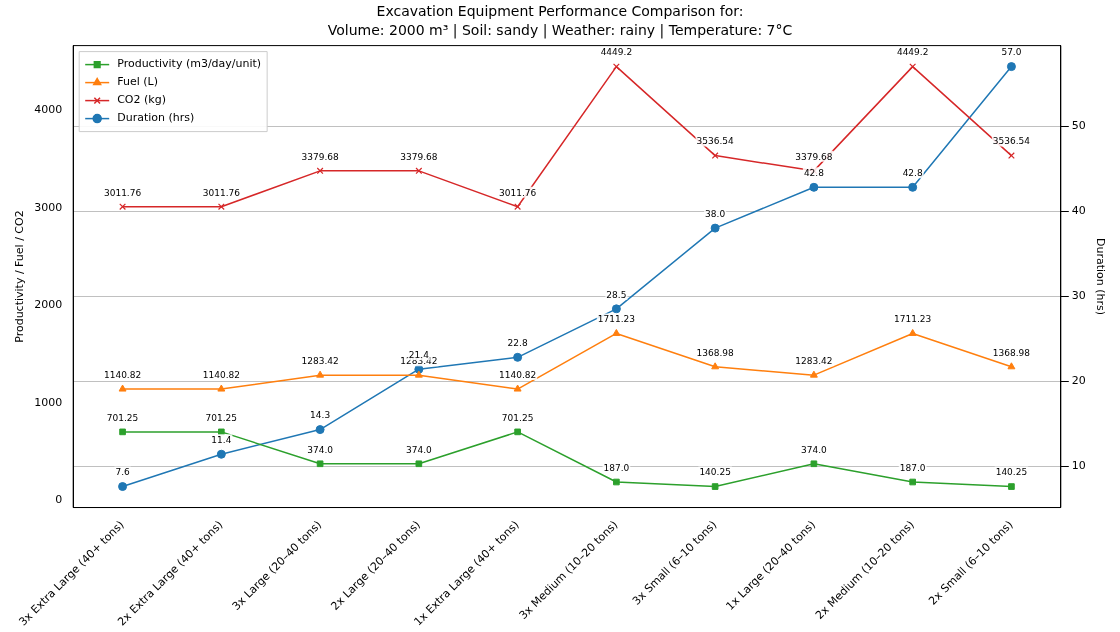  I want to click on y-axis-title: Productivity / Fuel / CO2, so click(20, 276).